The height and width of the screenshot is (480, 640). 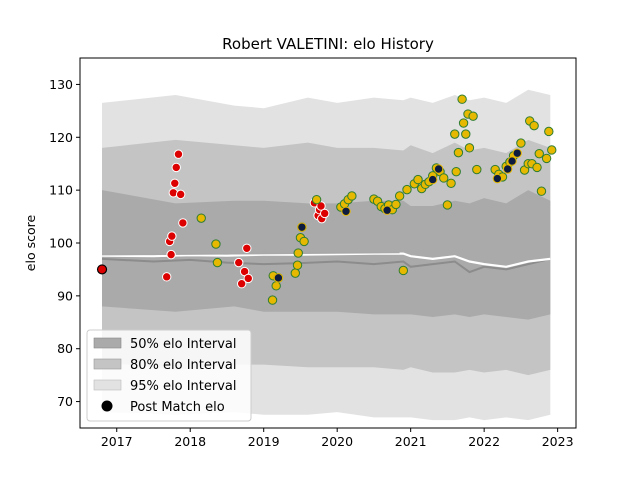 What do you see at coordinates (326, 260) in the screenshot?
I see `white-elo-line` at bounding box center [326, 260].